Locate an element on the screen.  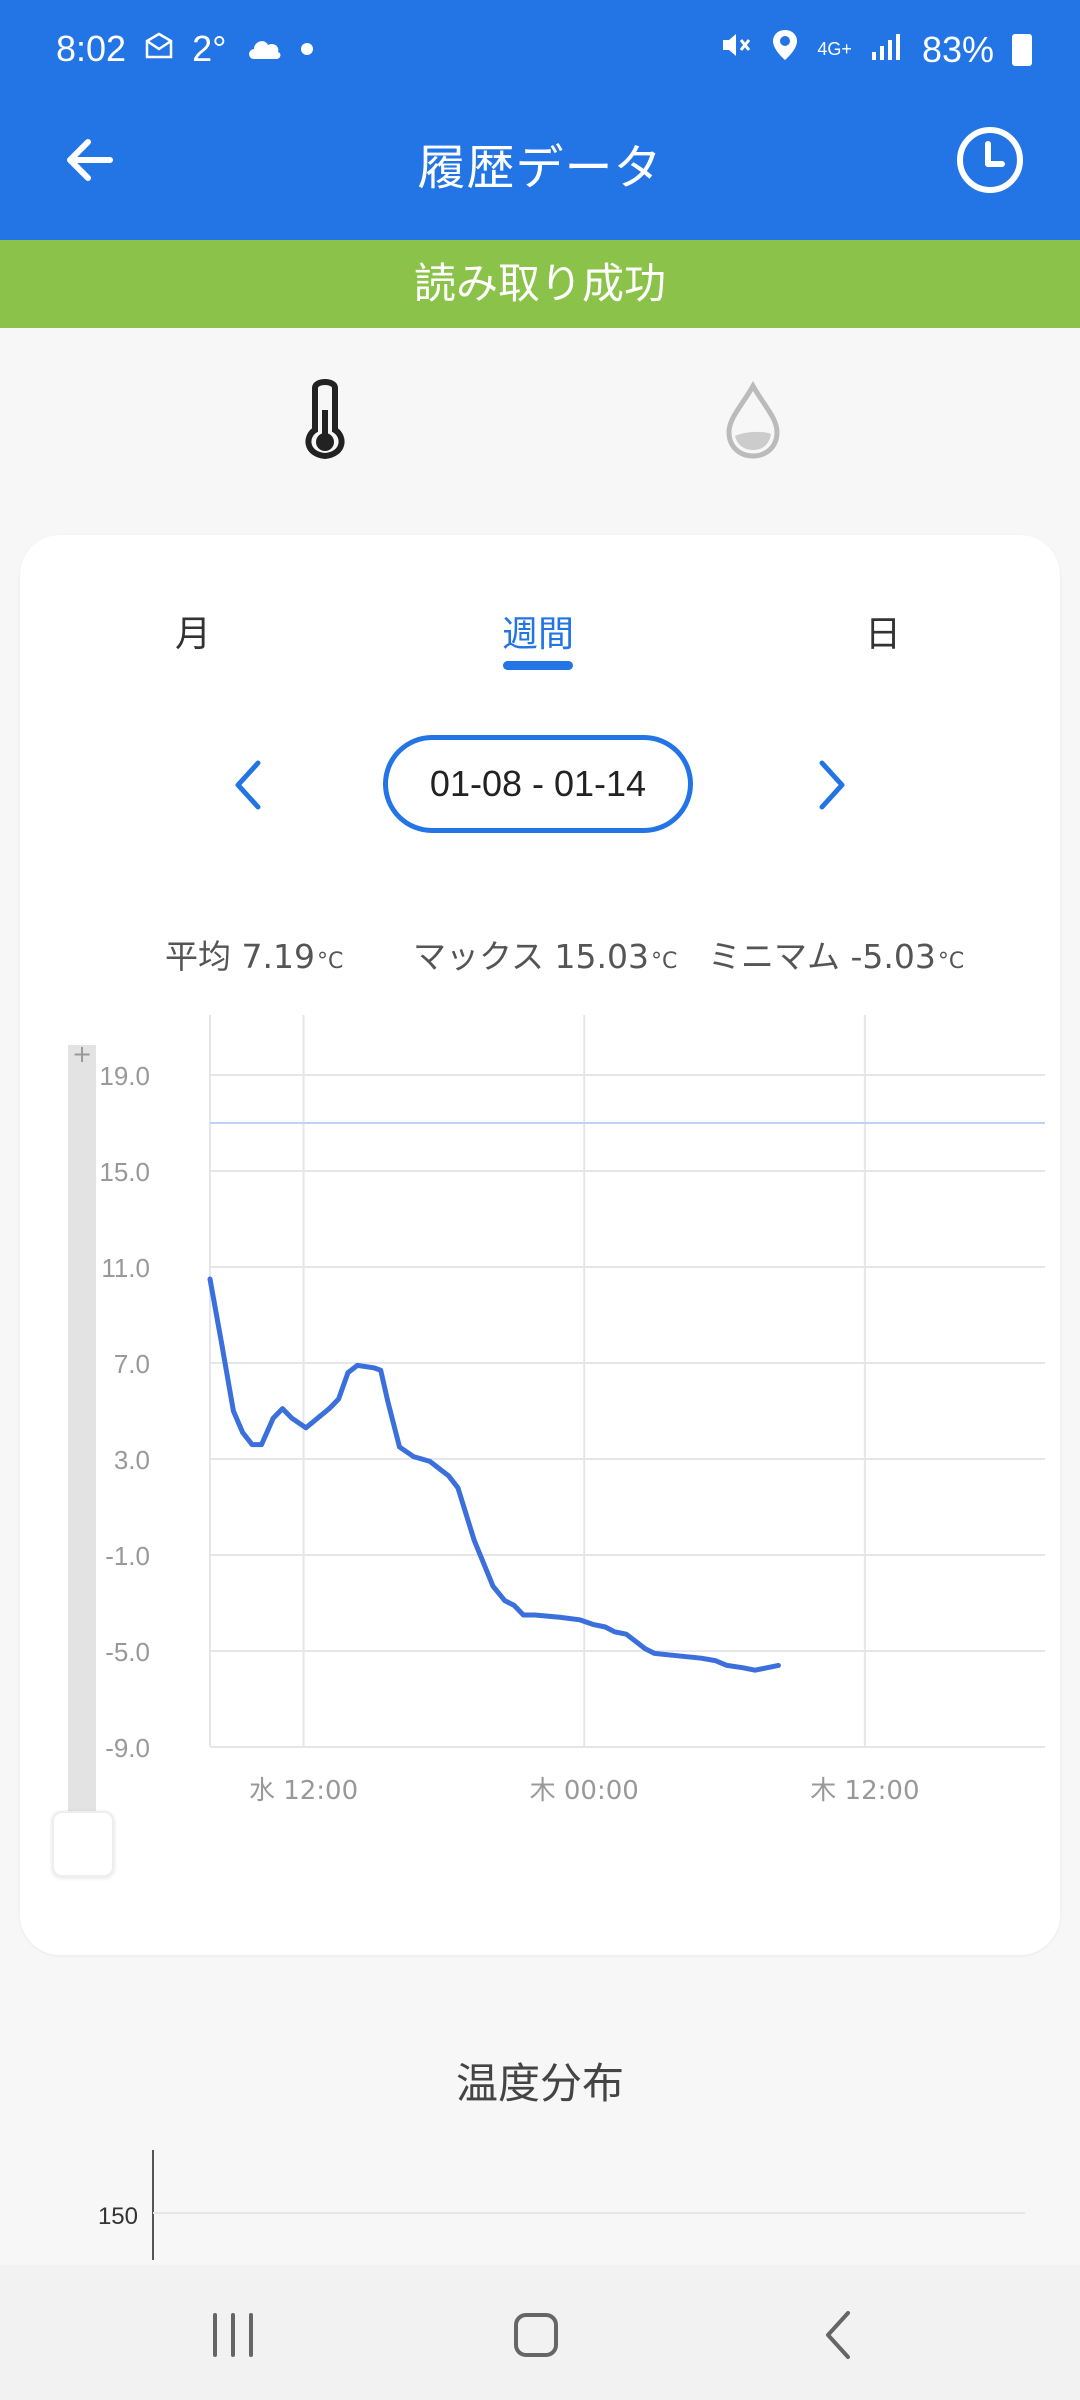
stat-maximum-value: 15.03 is located at coordinates (601, 956).